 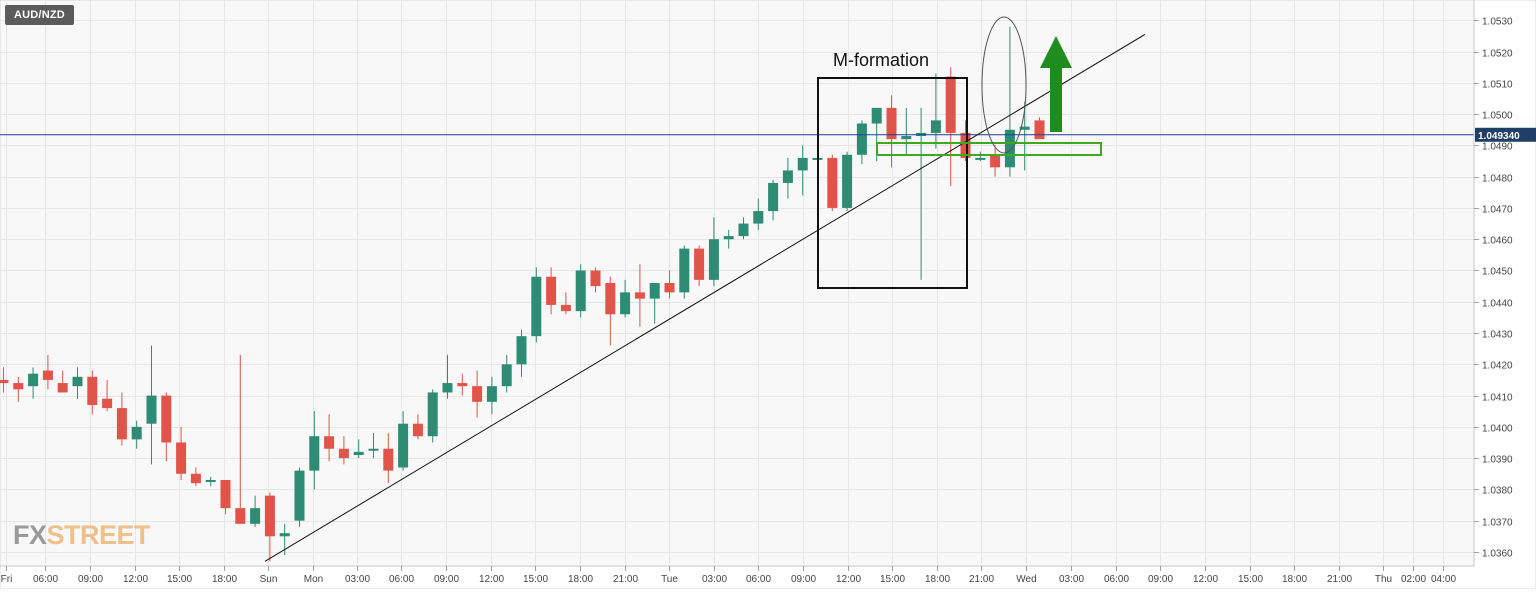 I want to click on m-formation-box, so click(x=892, y=183).